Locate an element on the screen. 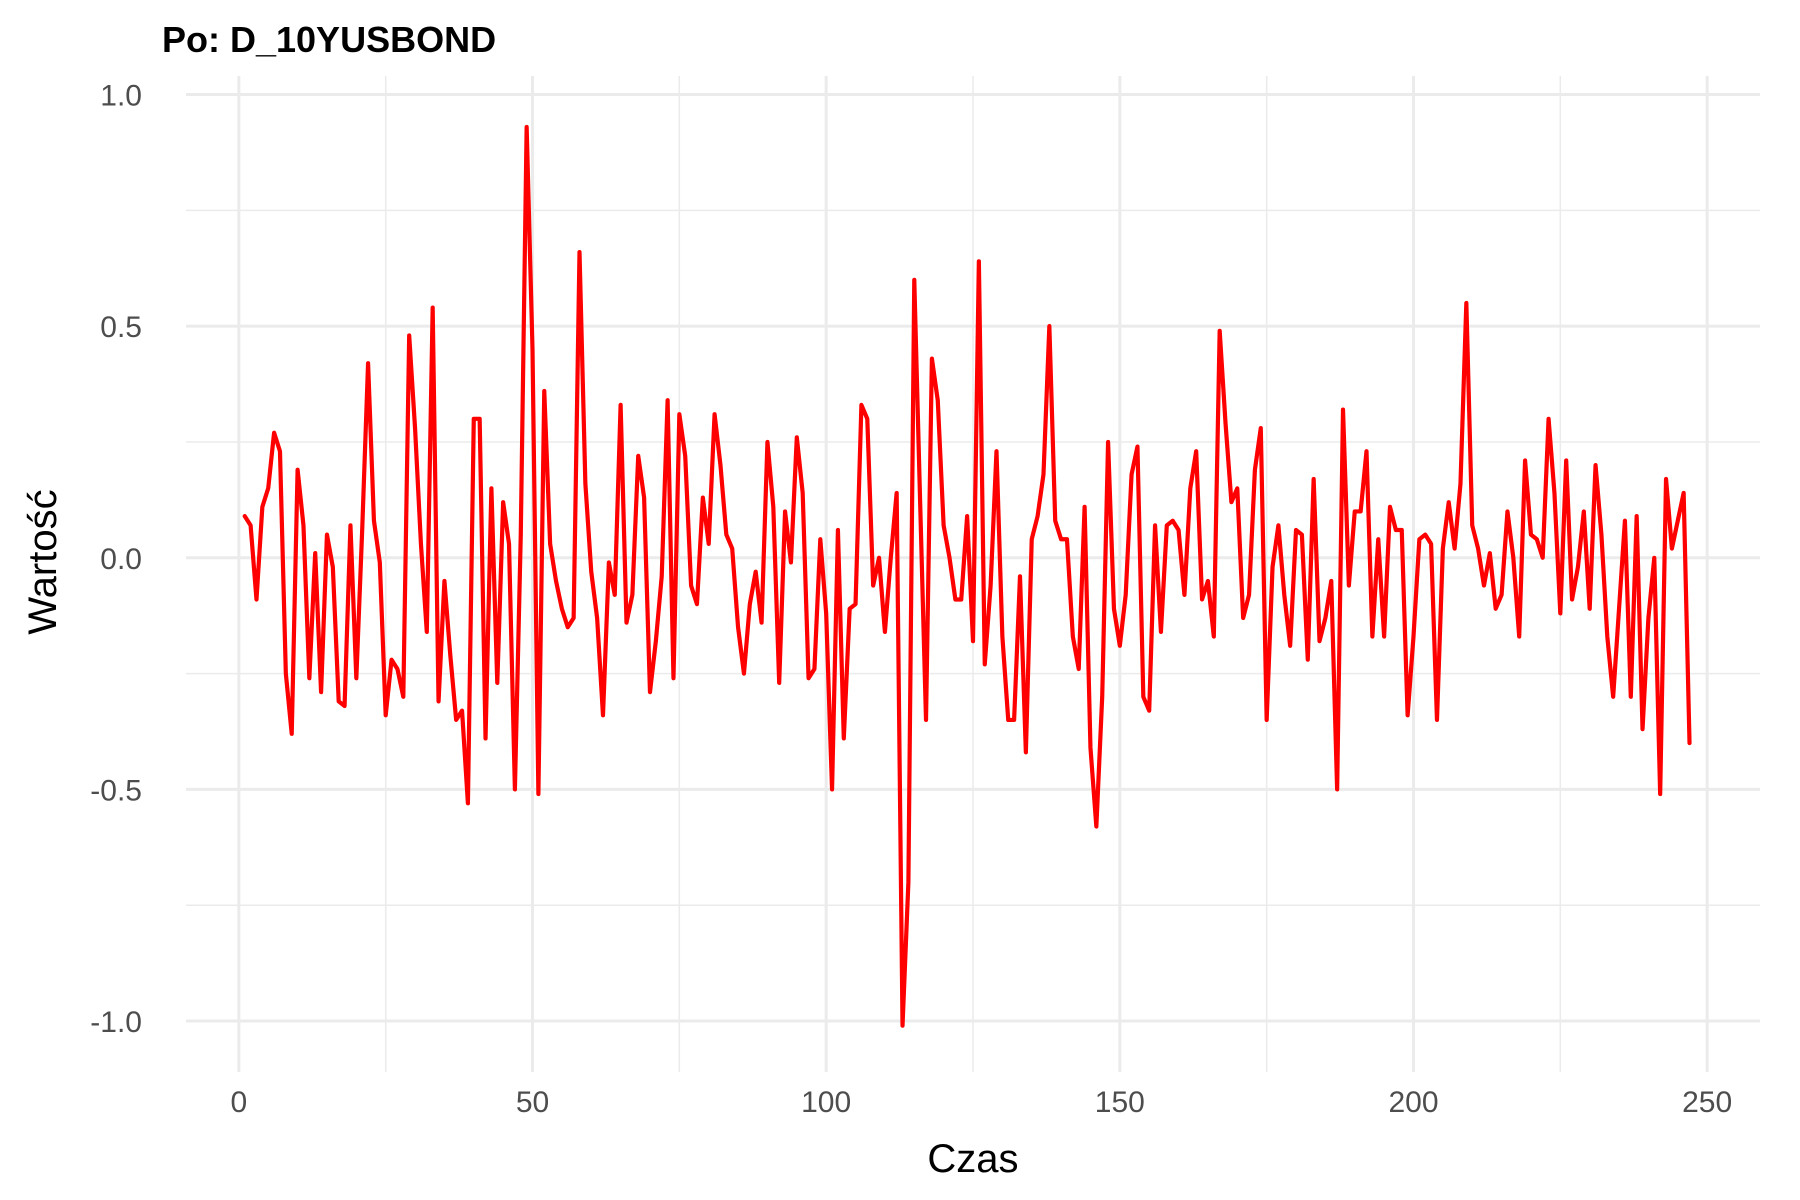 The image size is (1800, 1200). x-tick-label: 250 is located at coordinates (1707, 1102).